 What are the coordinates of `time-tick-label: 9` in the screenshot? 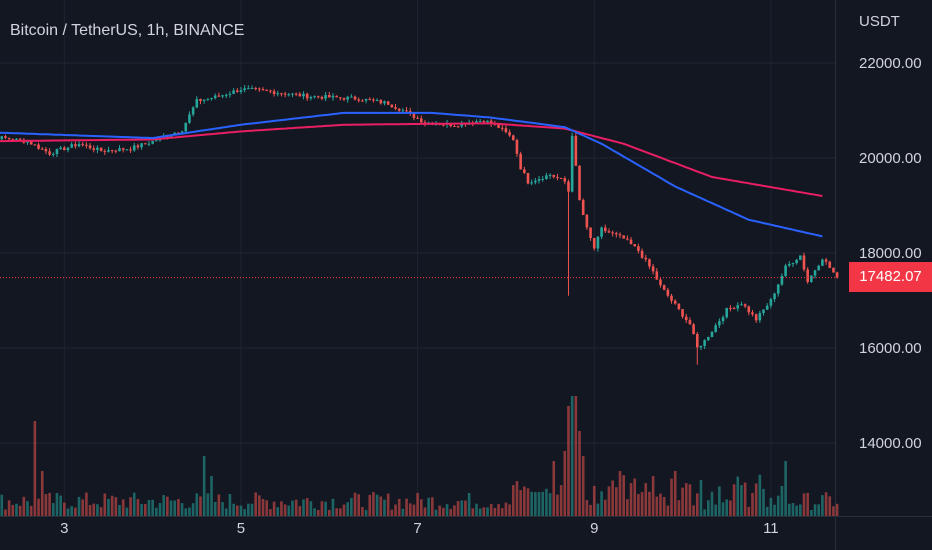 It's located at (594, 528).